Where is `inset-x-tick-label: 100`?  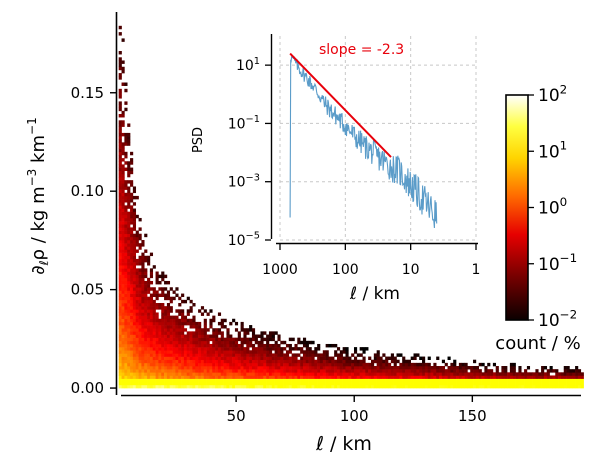 inset-x-tick-label: 100 is located at coordinates (345, 270).